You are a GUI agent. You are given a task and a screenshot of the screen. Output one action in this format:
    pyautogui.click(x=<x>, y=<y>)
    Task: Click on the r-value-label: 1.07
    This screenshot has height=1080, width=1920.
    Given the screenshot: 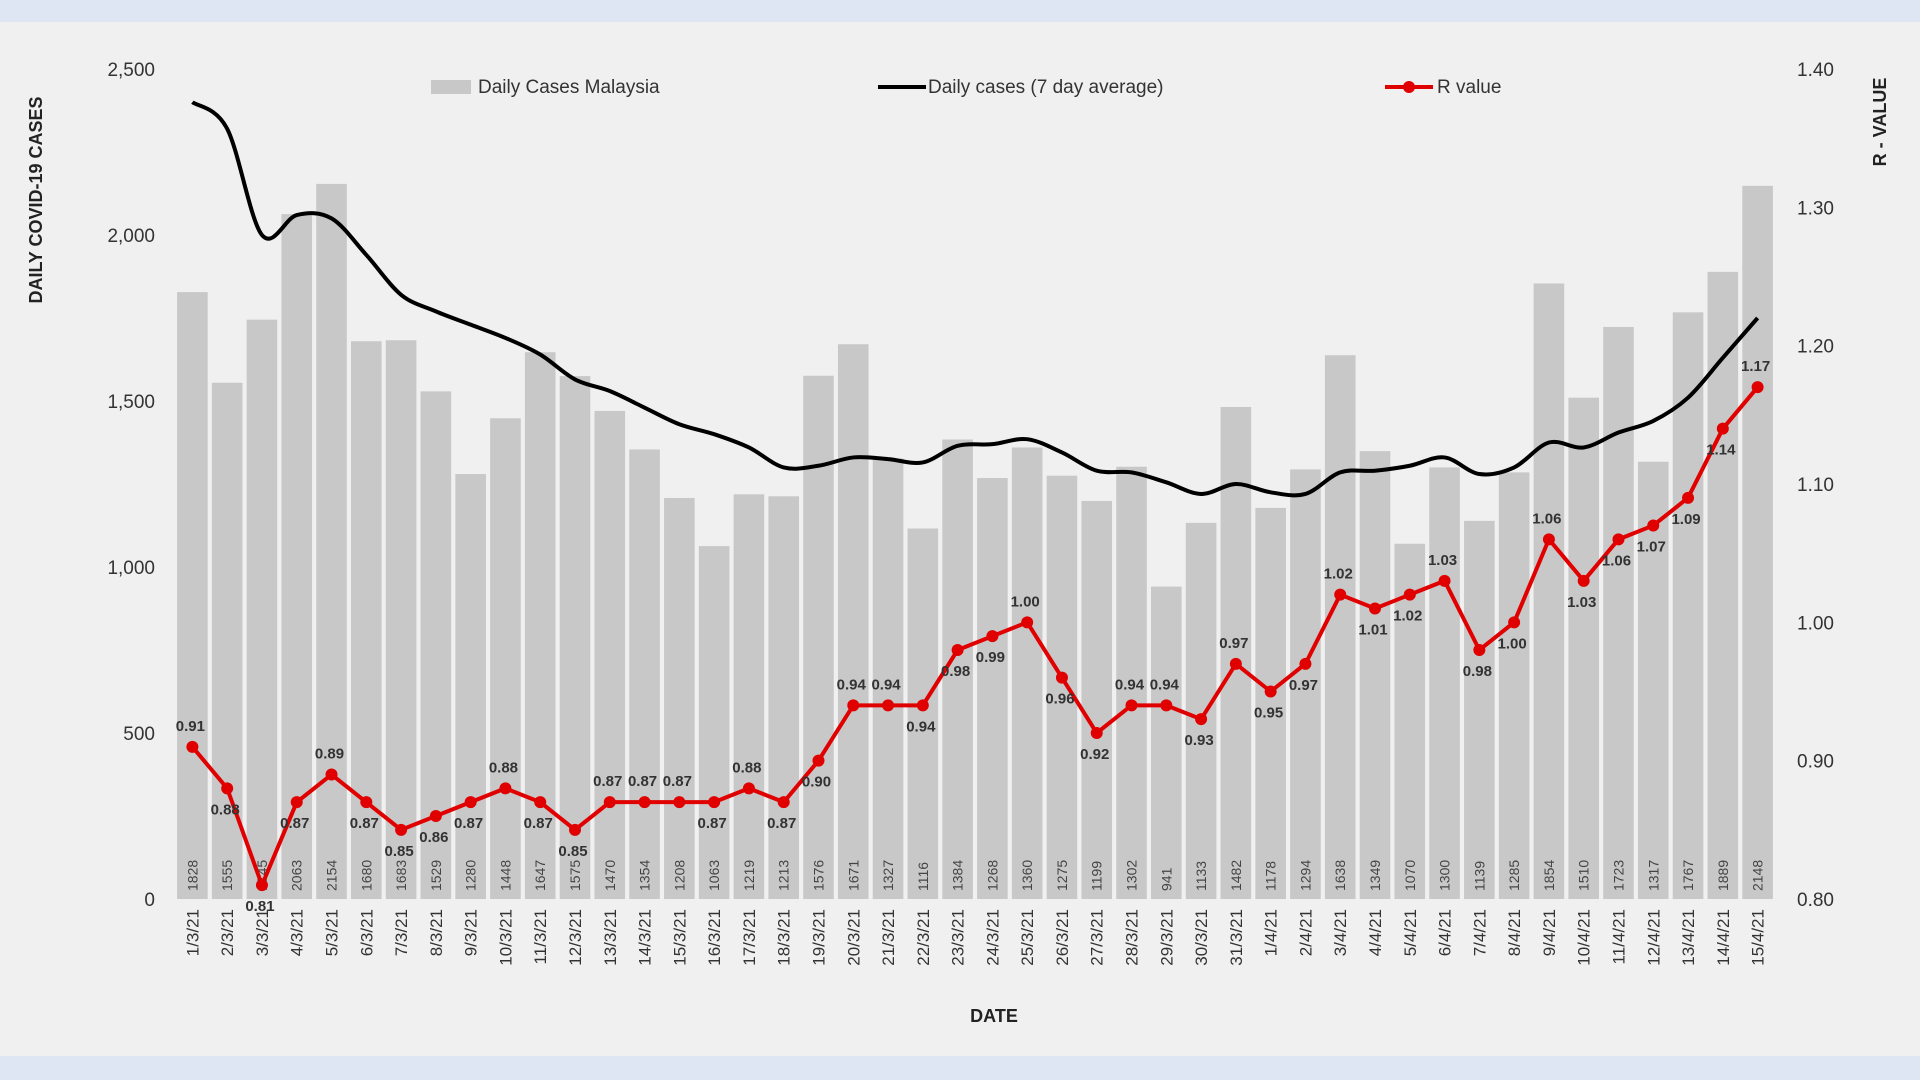 What is the action you would take?
    pyautogui.click(x=1651, y=547)
    